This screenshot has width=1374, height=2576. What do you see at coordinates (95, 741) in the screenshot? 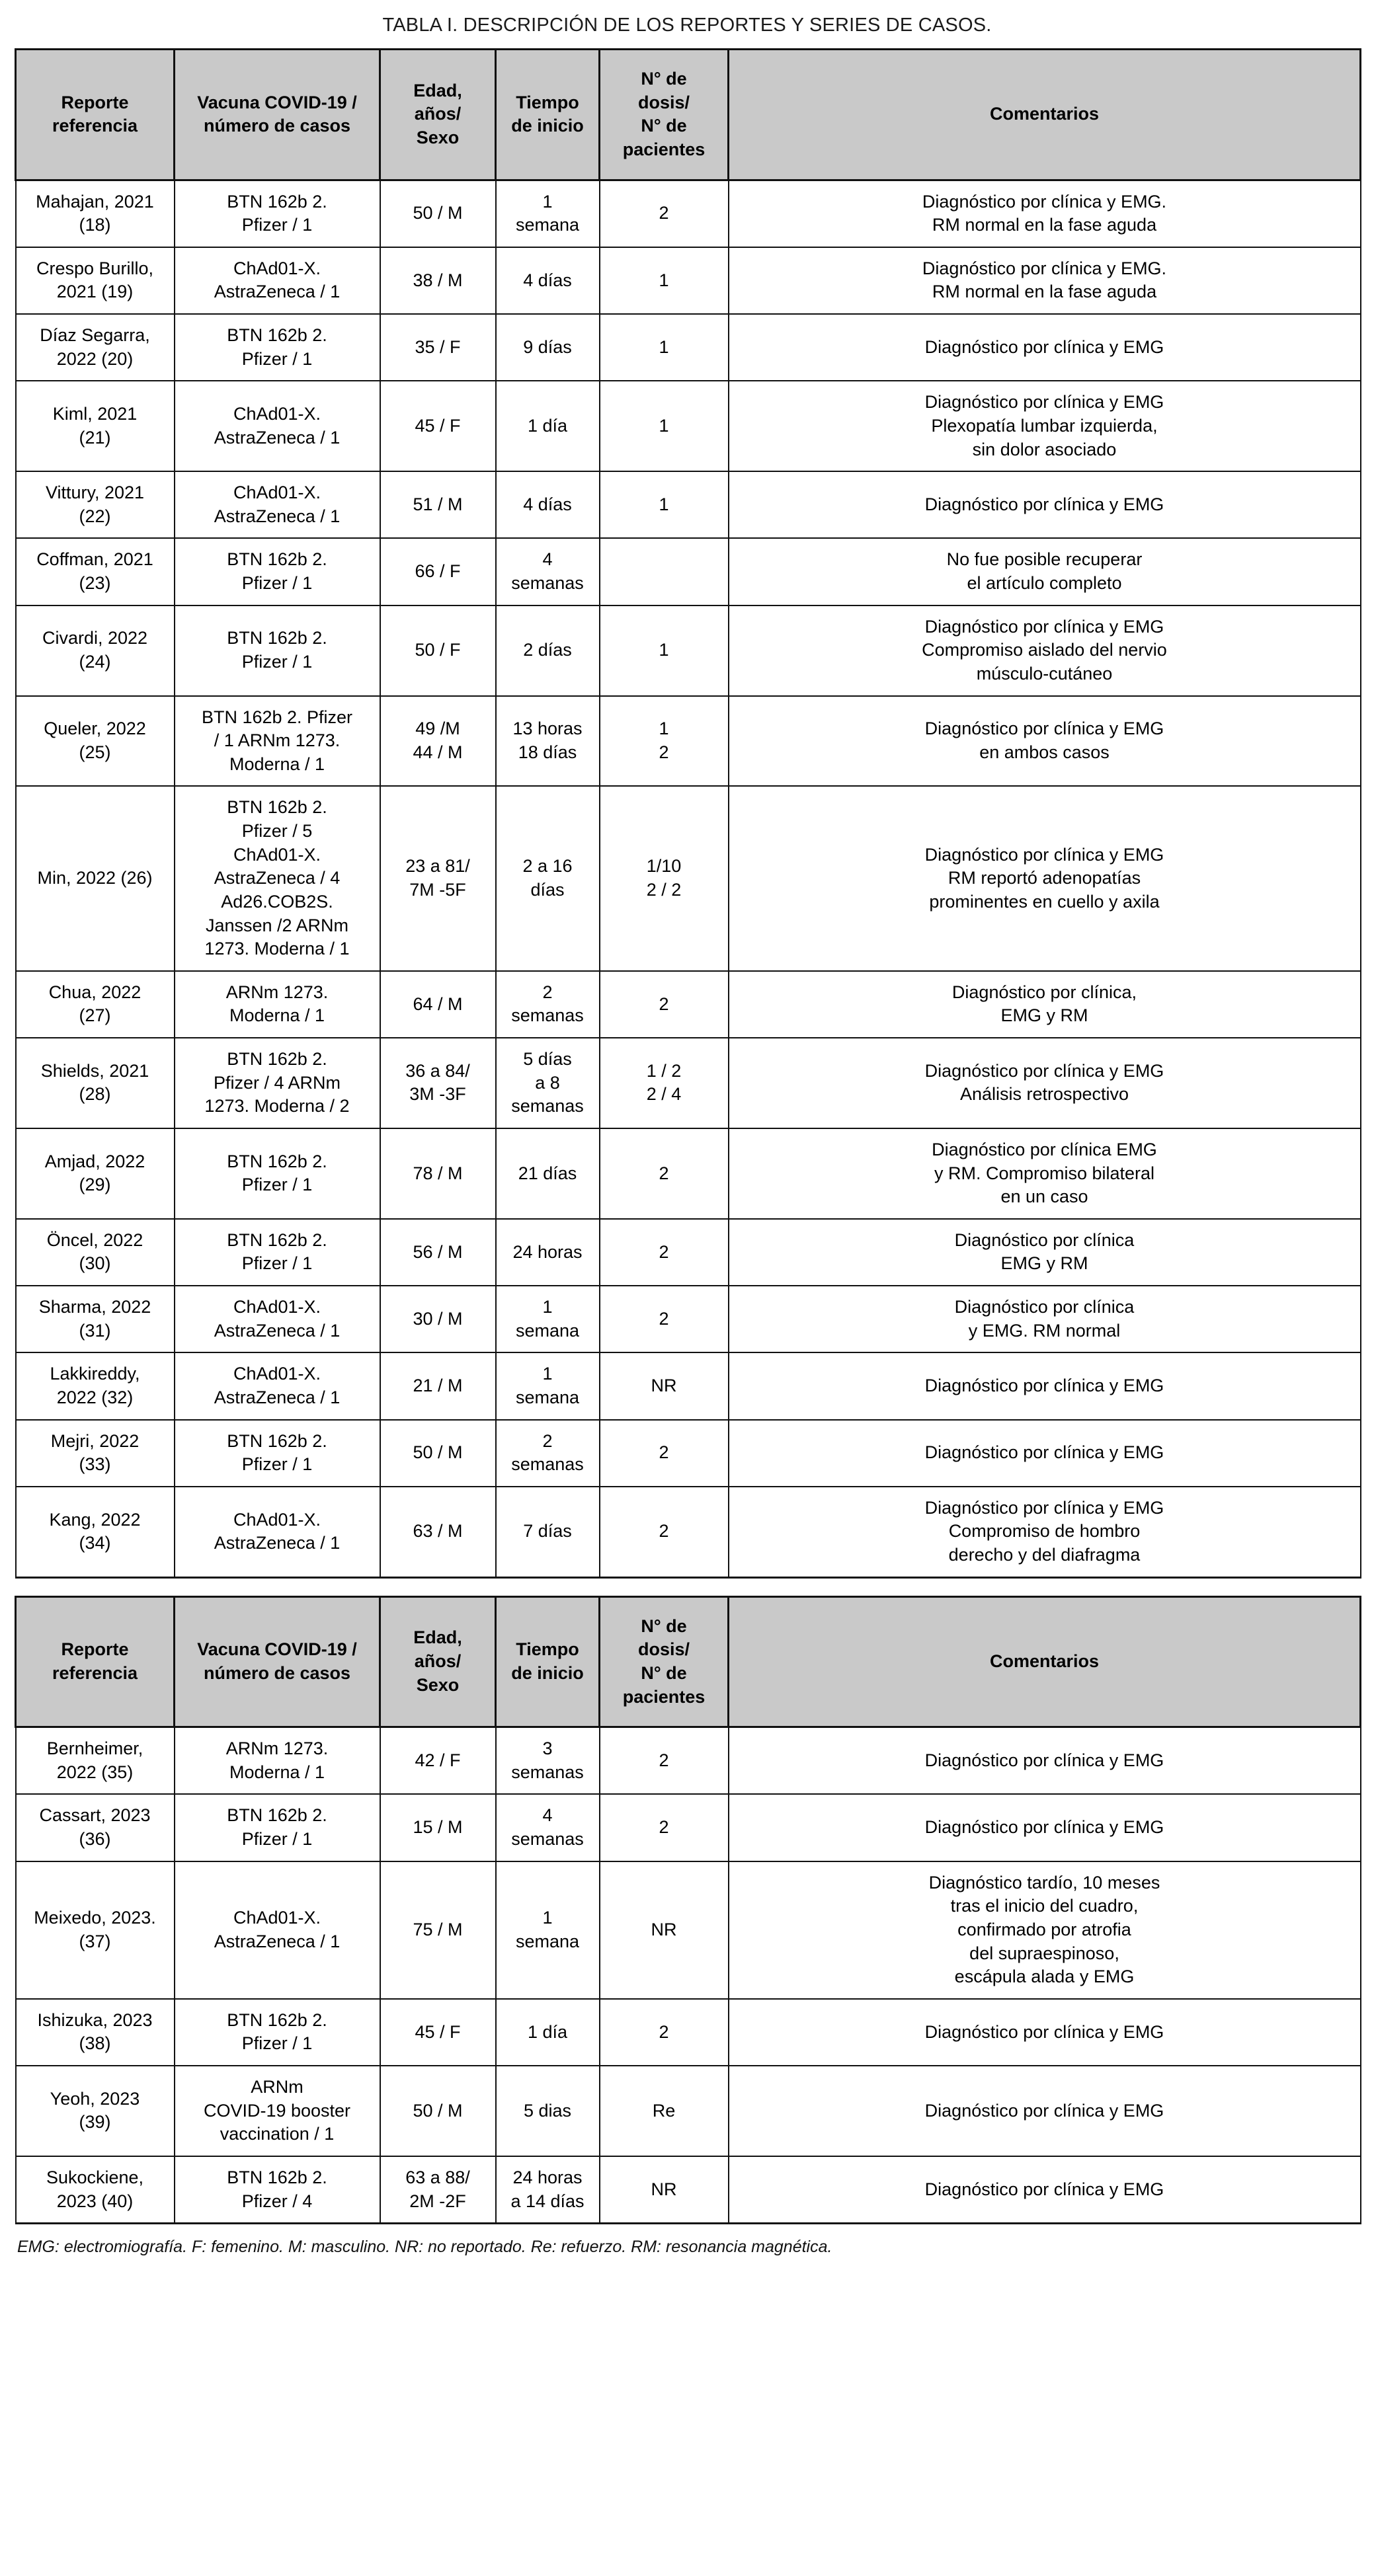
I see `cell-referencia: Queler, 2022 (25)` at bounding box center [95, 741].